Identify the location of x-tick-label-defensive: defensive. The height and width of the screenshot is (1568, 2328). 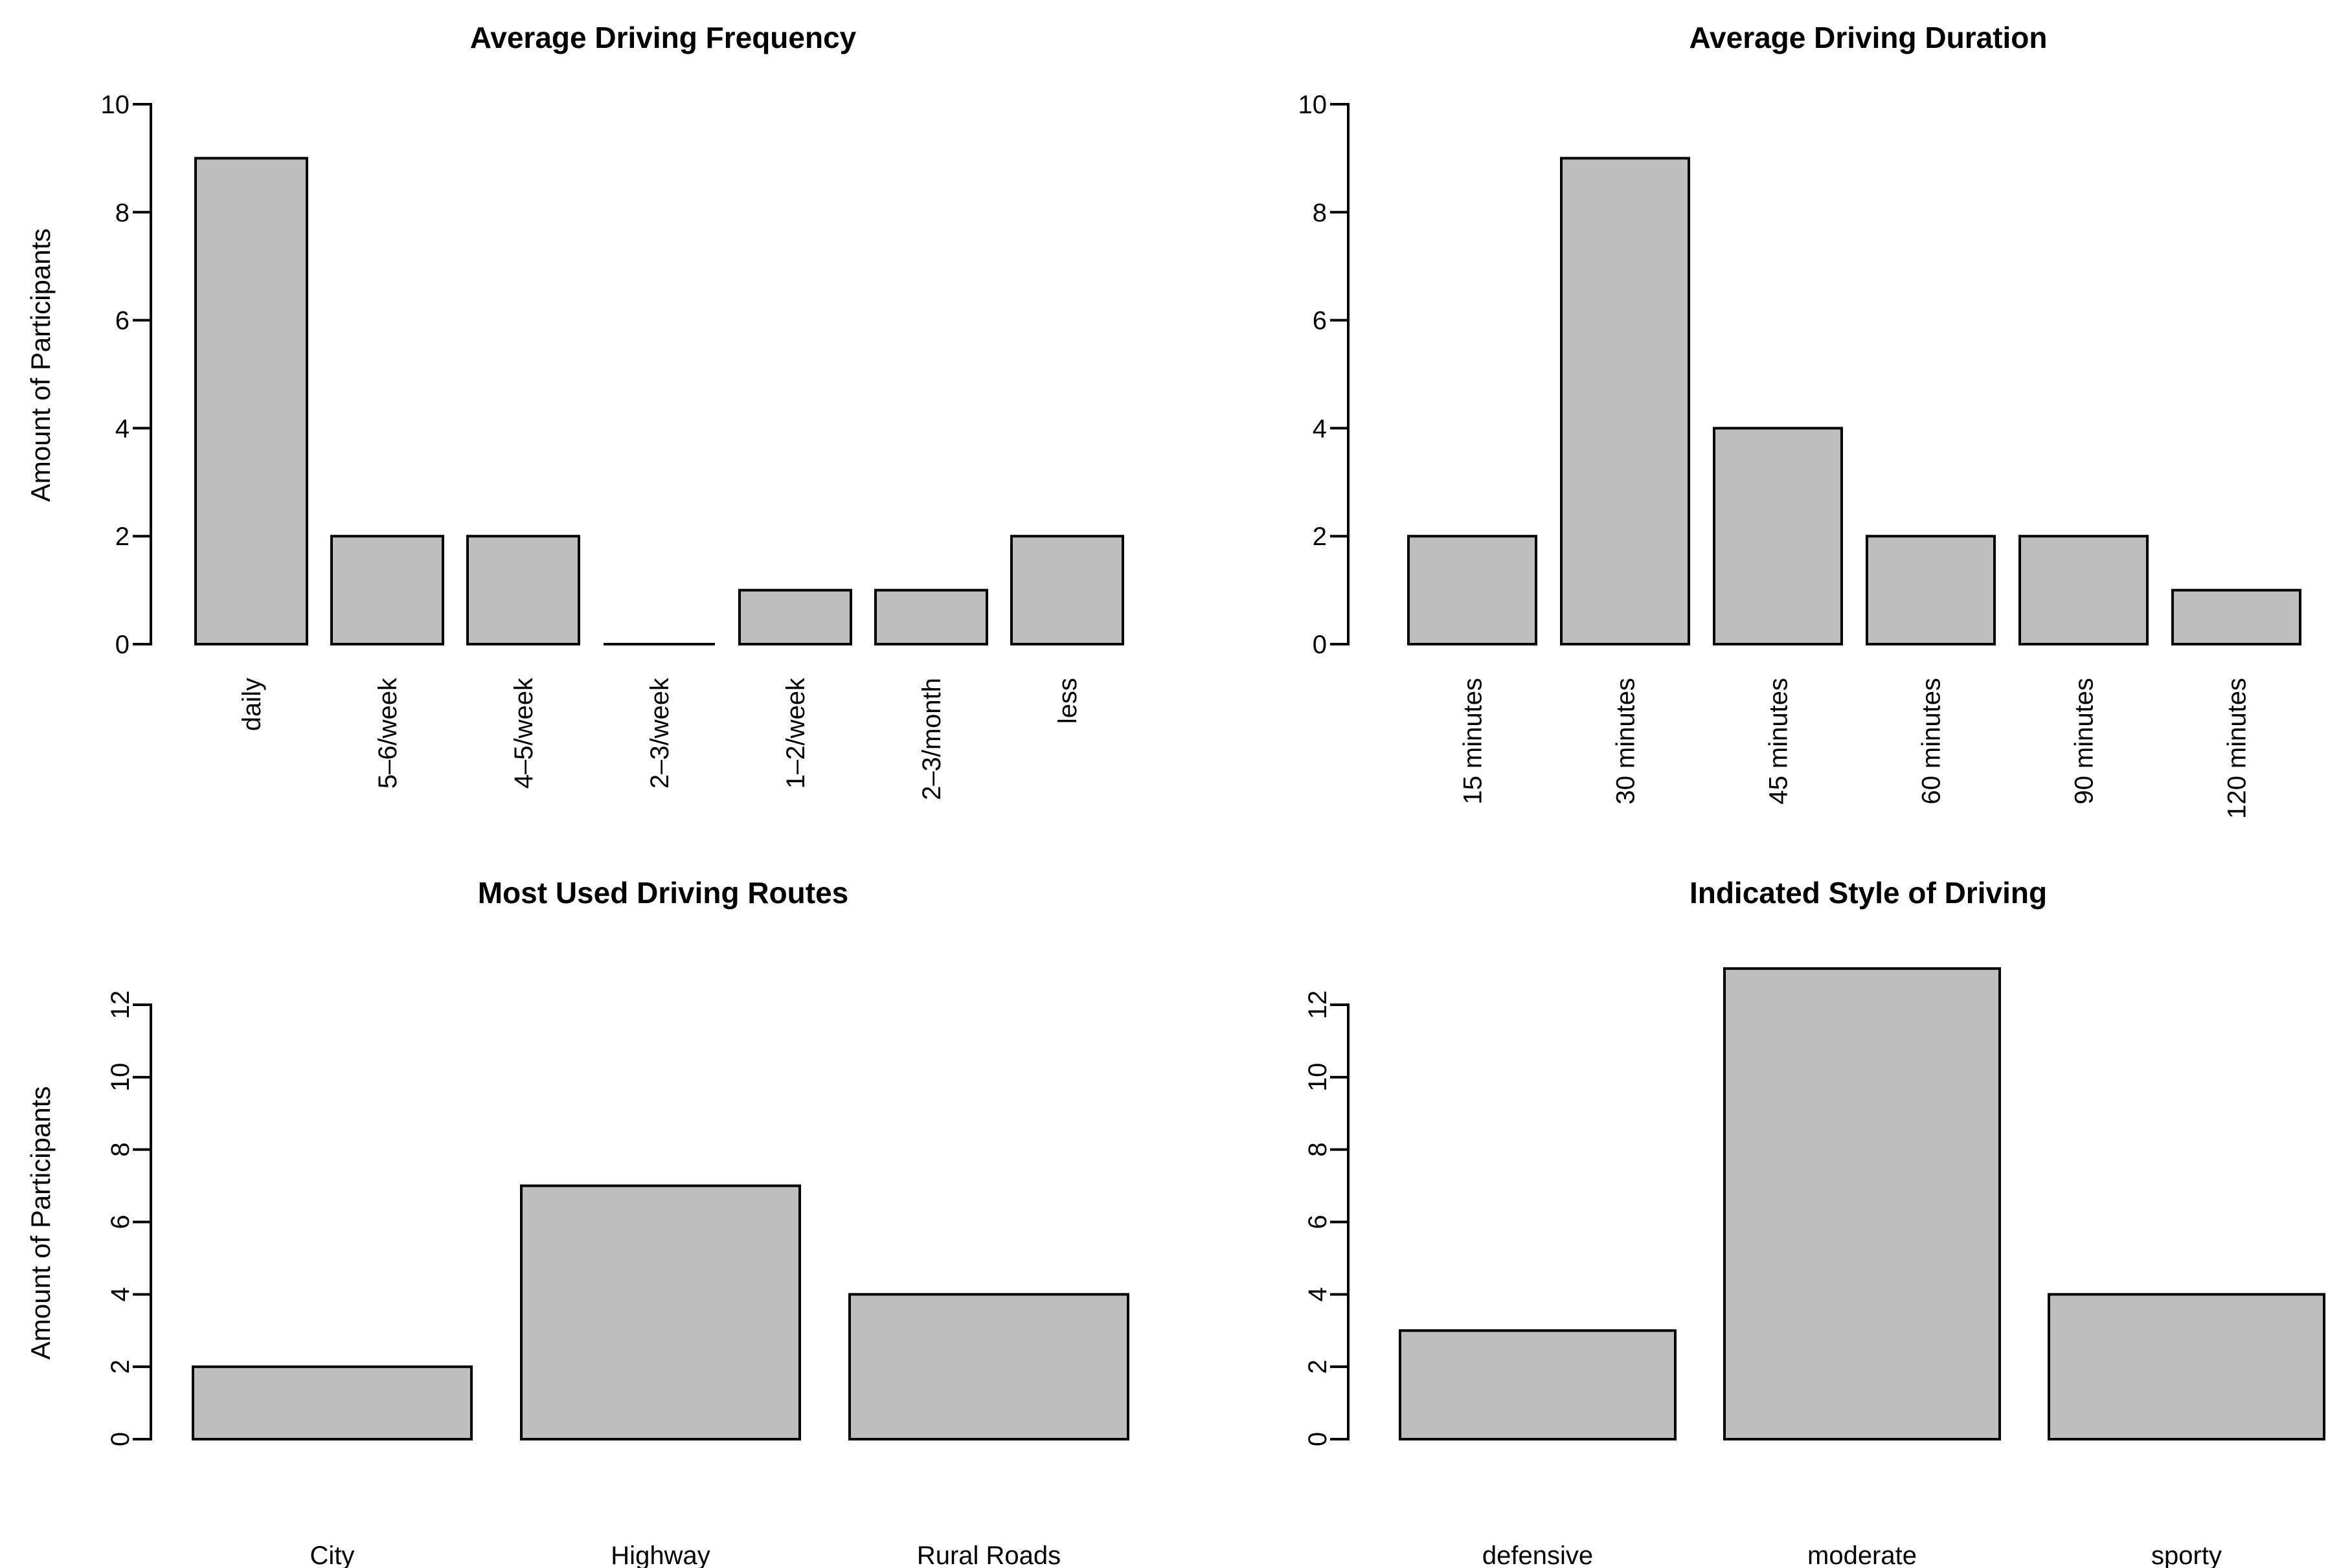
(1538, 1554).